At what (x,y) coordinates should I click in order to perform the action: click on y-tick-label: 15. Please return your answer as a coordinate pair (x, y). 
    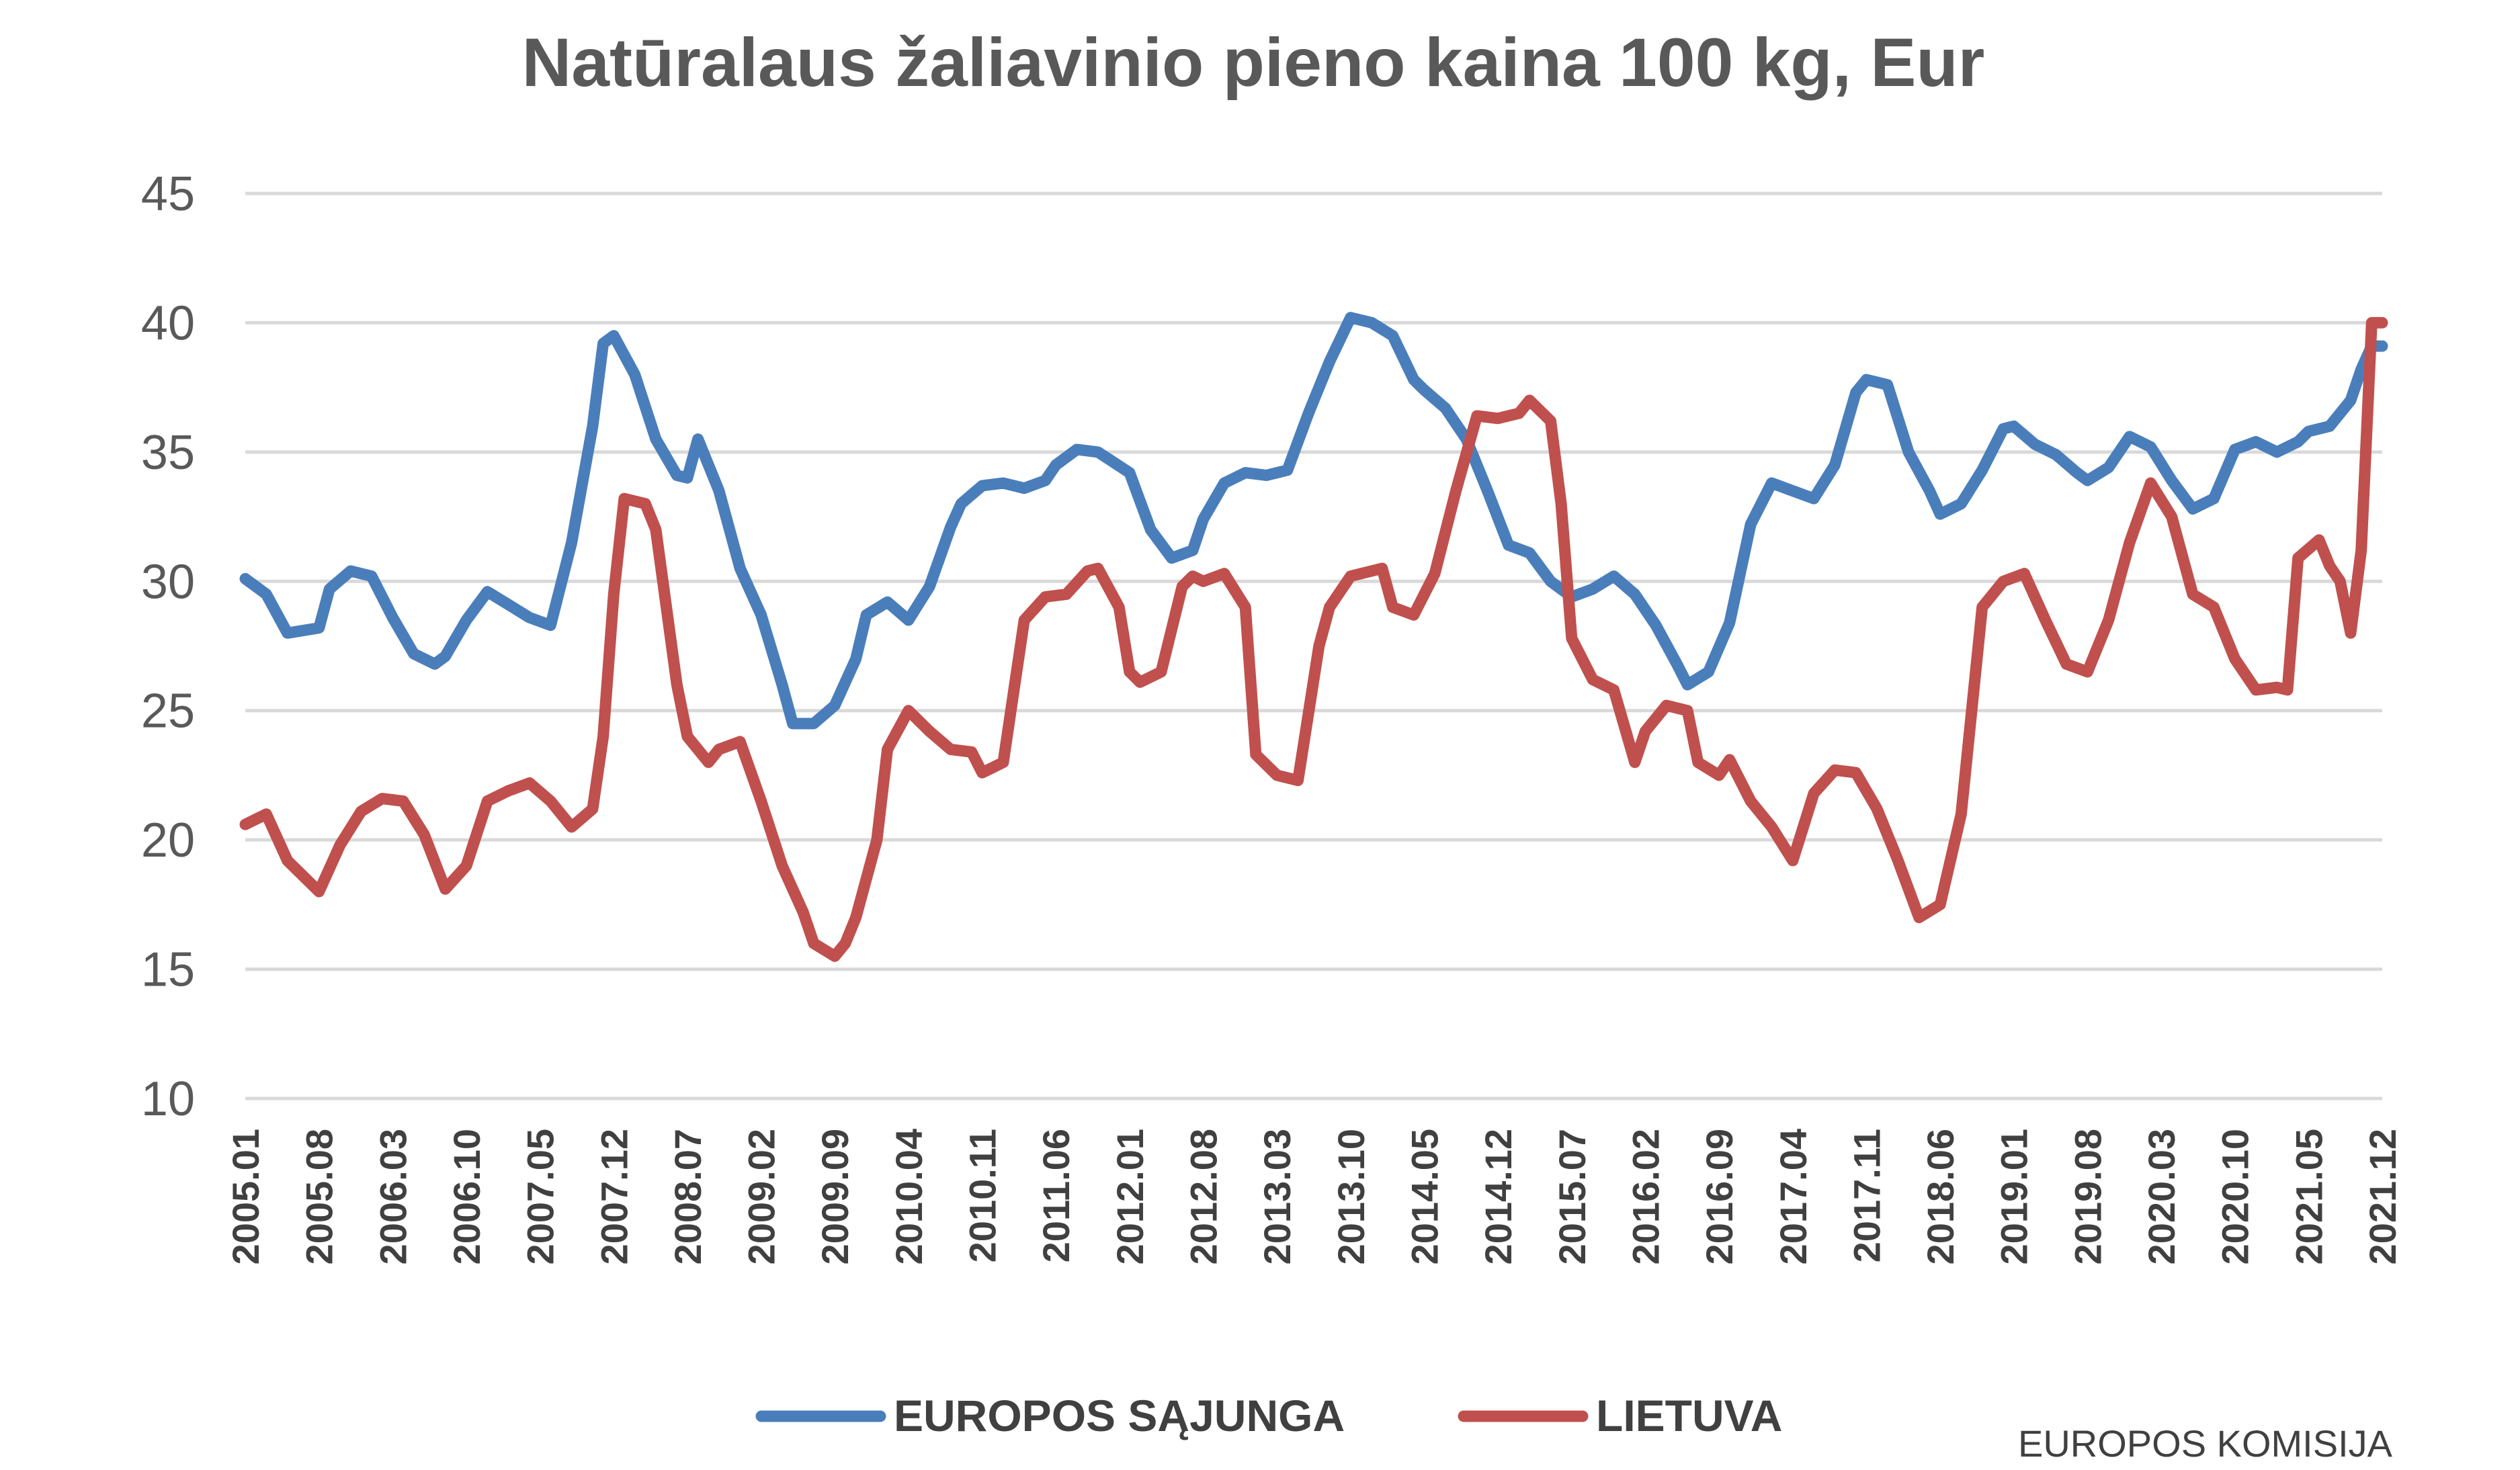
    Looking at the image, I should click on (168, 970).